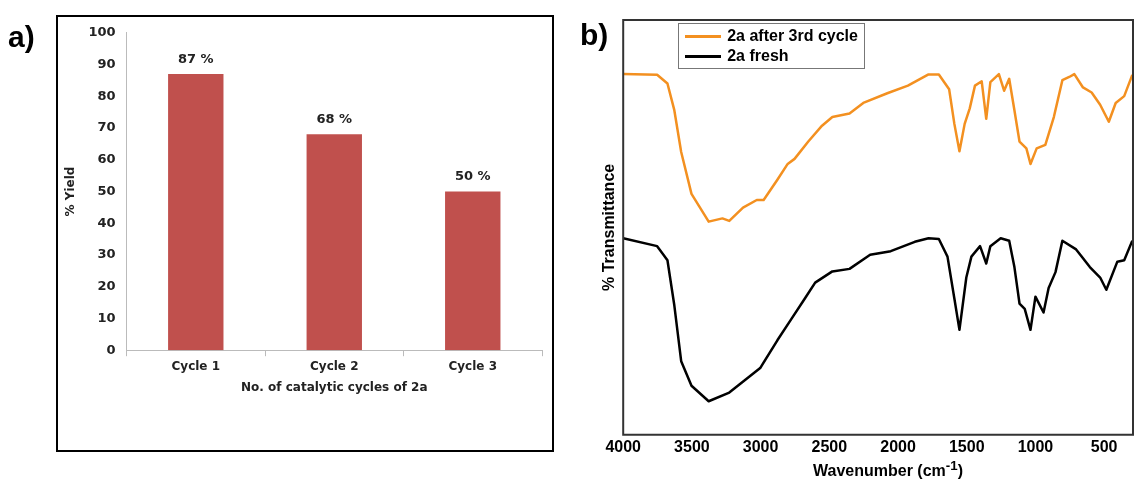 The height and width of the screenshot is (488, 1134). What do you see at coordinates (758, 56) in the screenshot?
I see `legend-label: 2a fresh` at bounding box center [758, 56].